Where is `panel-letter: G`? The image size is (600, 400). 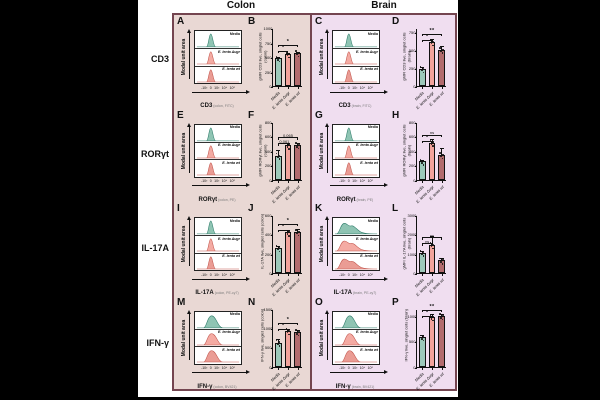
panel-letter: G is located at coordinates (319, 115).